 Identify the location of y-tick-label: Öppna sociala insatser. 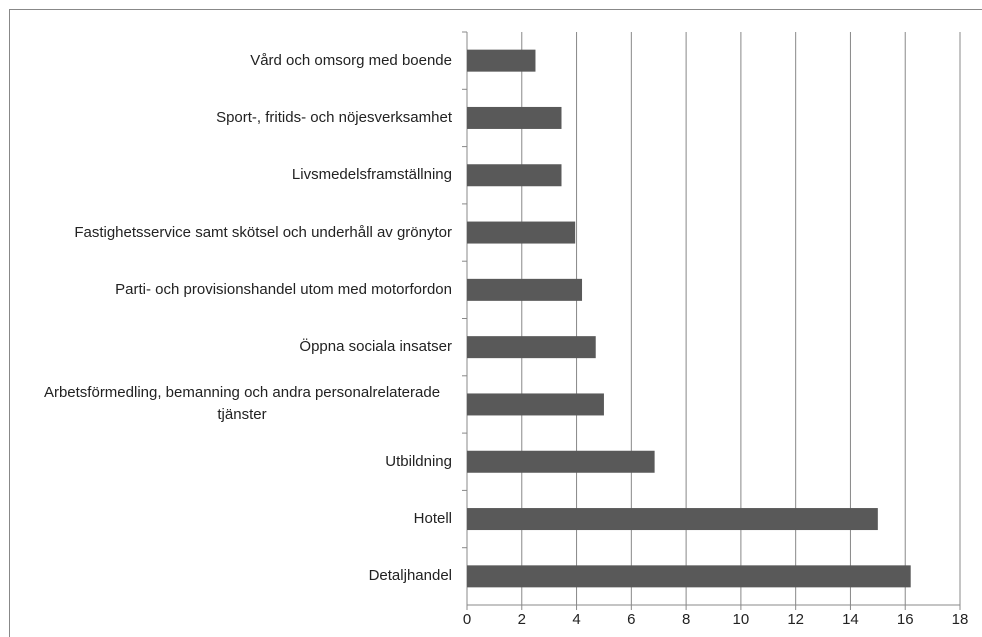
(375, 347).